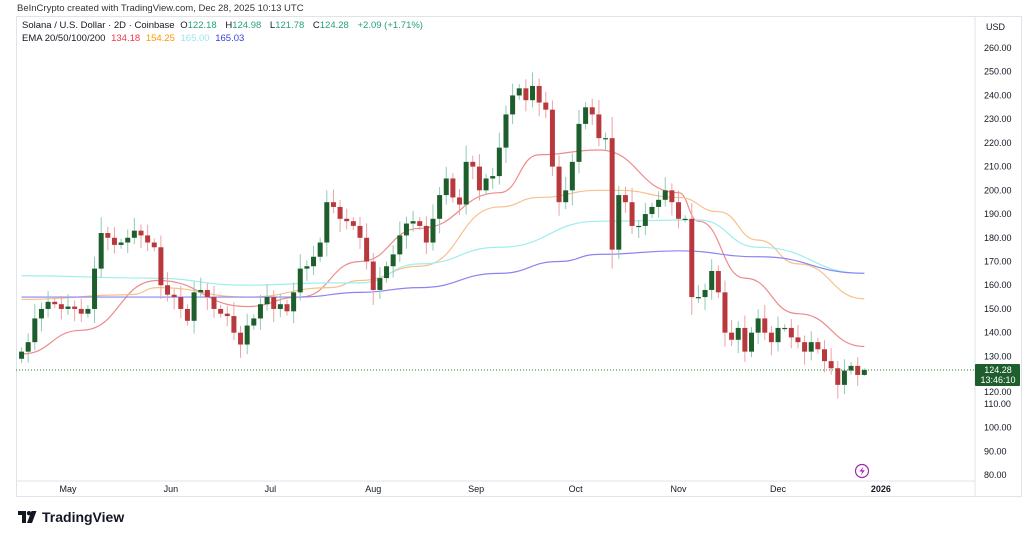 This screenshot has width=1024, height=545. Describe the element at coordinates (171, 489) in the screenshot. I see `time-tick: Jun` at that location.